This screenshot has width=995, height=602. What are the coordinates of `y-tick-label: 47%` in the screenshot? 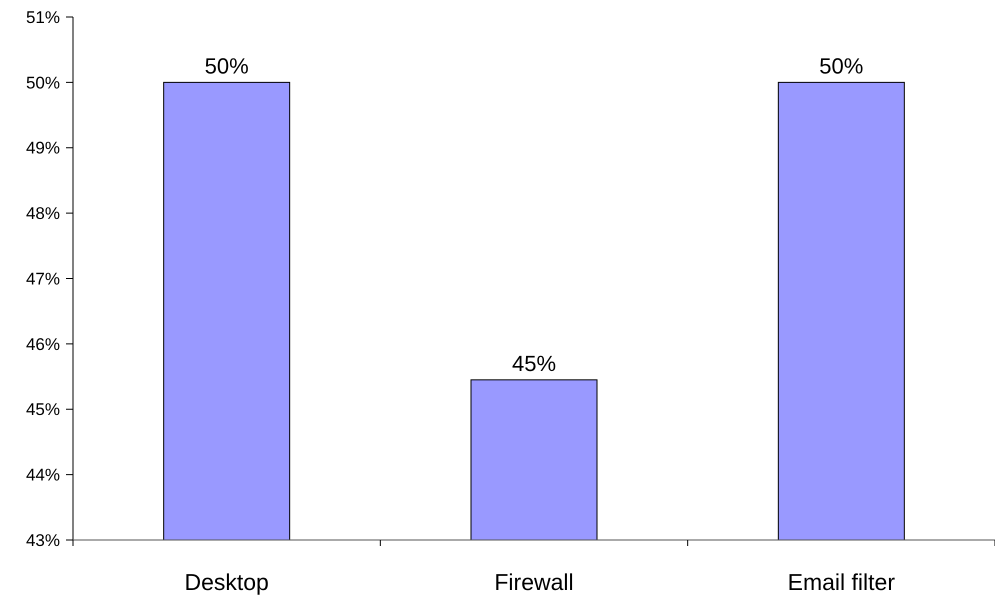 It's located at (43, 278).